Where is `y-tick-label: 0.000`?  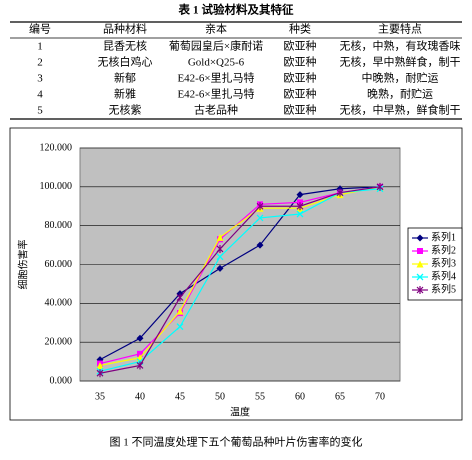
y-tick-label: 0.000 is located at coordinates (61, 380).